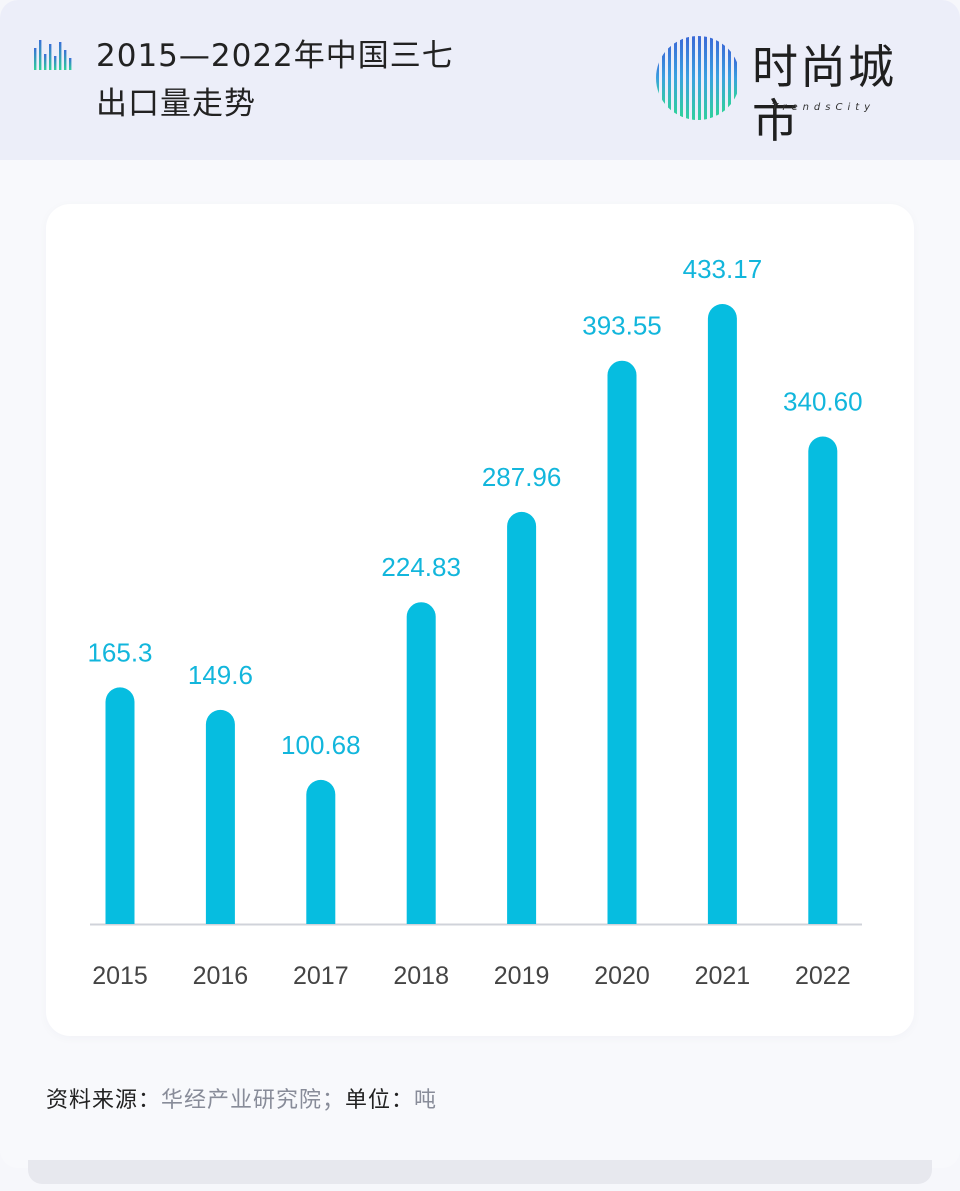 The width and height of the screenshot is (960, 1191). I want to click on value-label-2015: 165.3, so click(119, 652).